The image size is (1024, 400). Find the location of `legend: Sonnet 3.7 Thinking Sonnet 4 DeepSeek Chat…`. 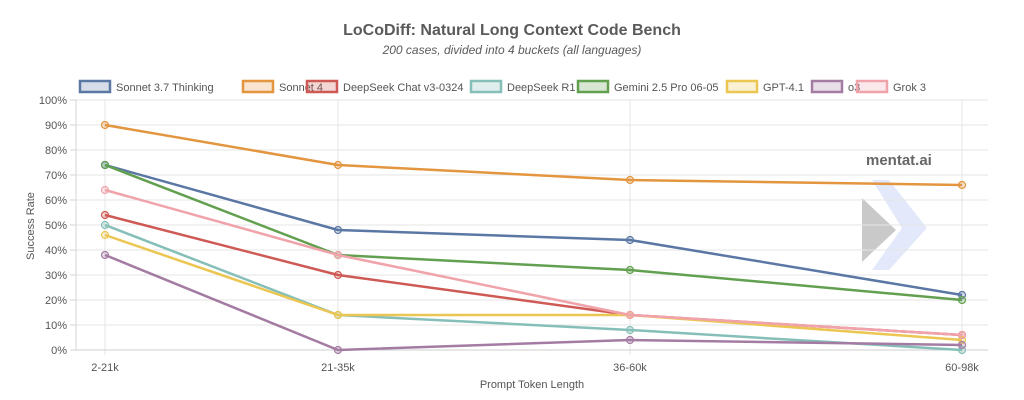

legend: Sonnet 3.7 Thinking Sonnet 4 DeepSeek Chat… is located at coordinates (502, 86).